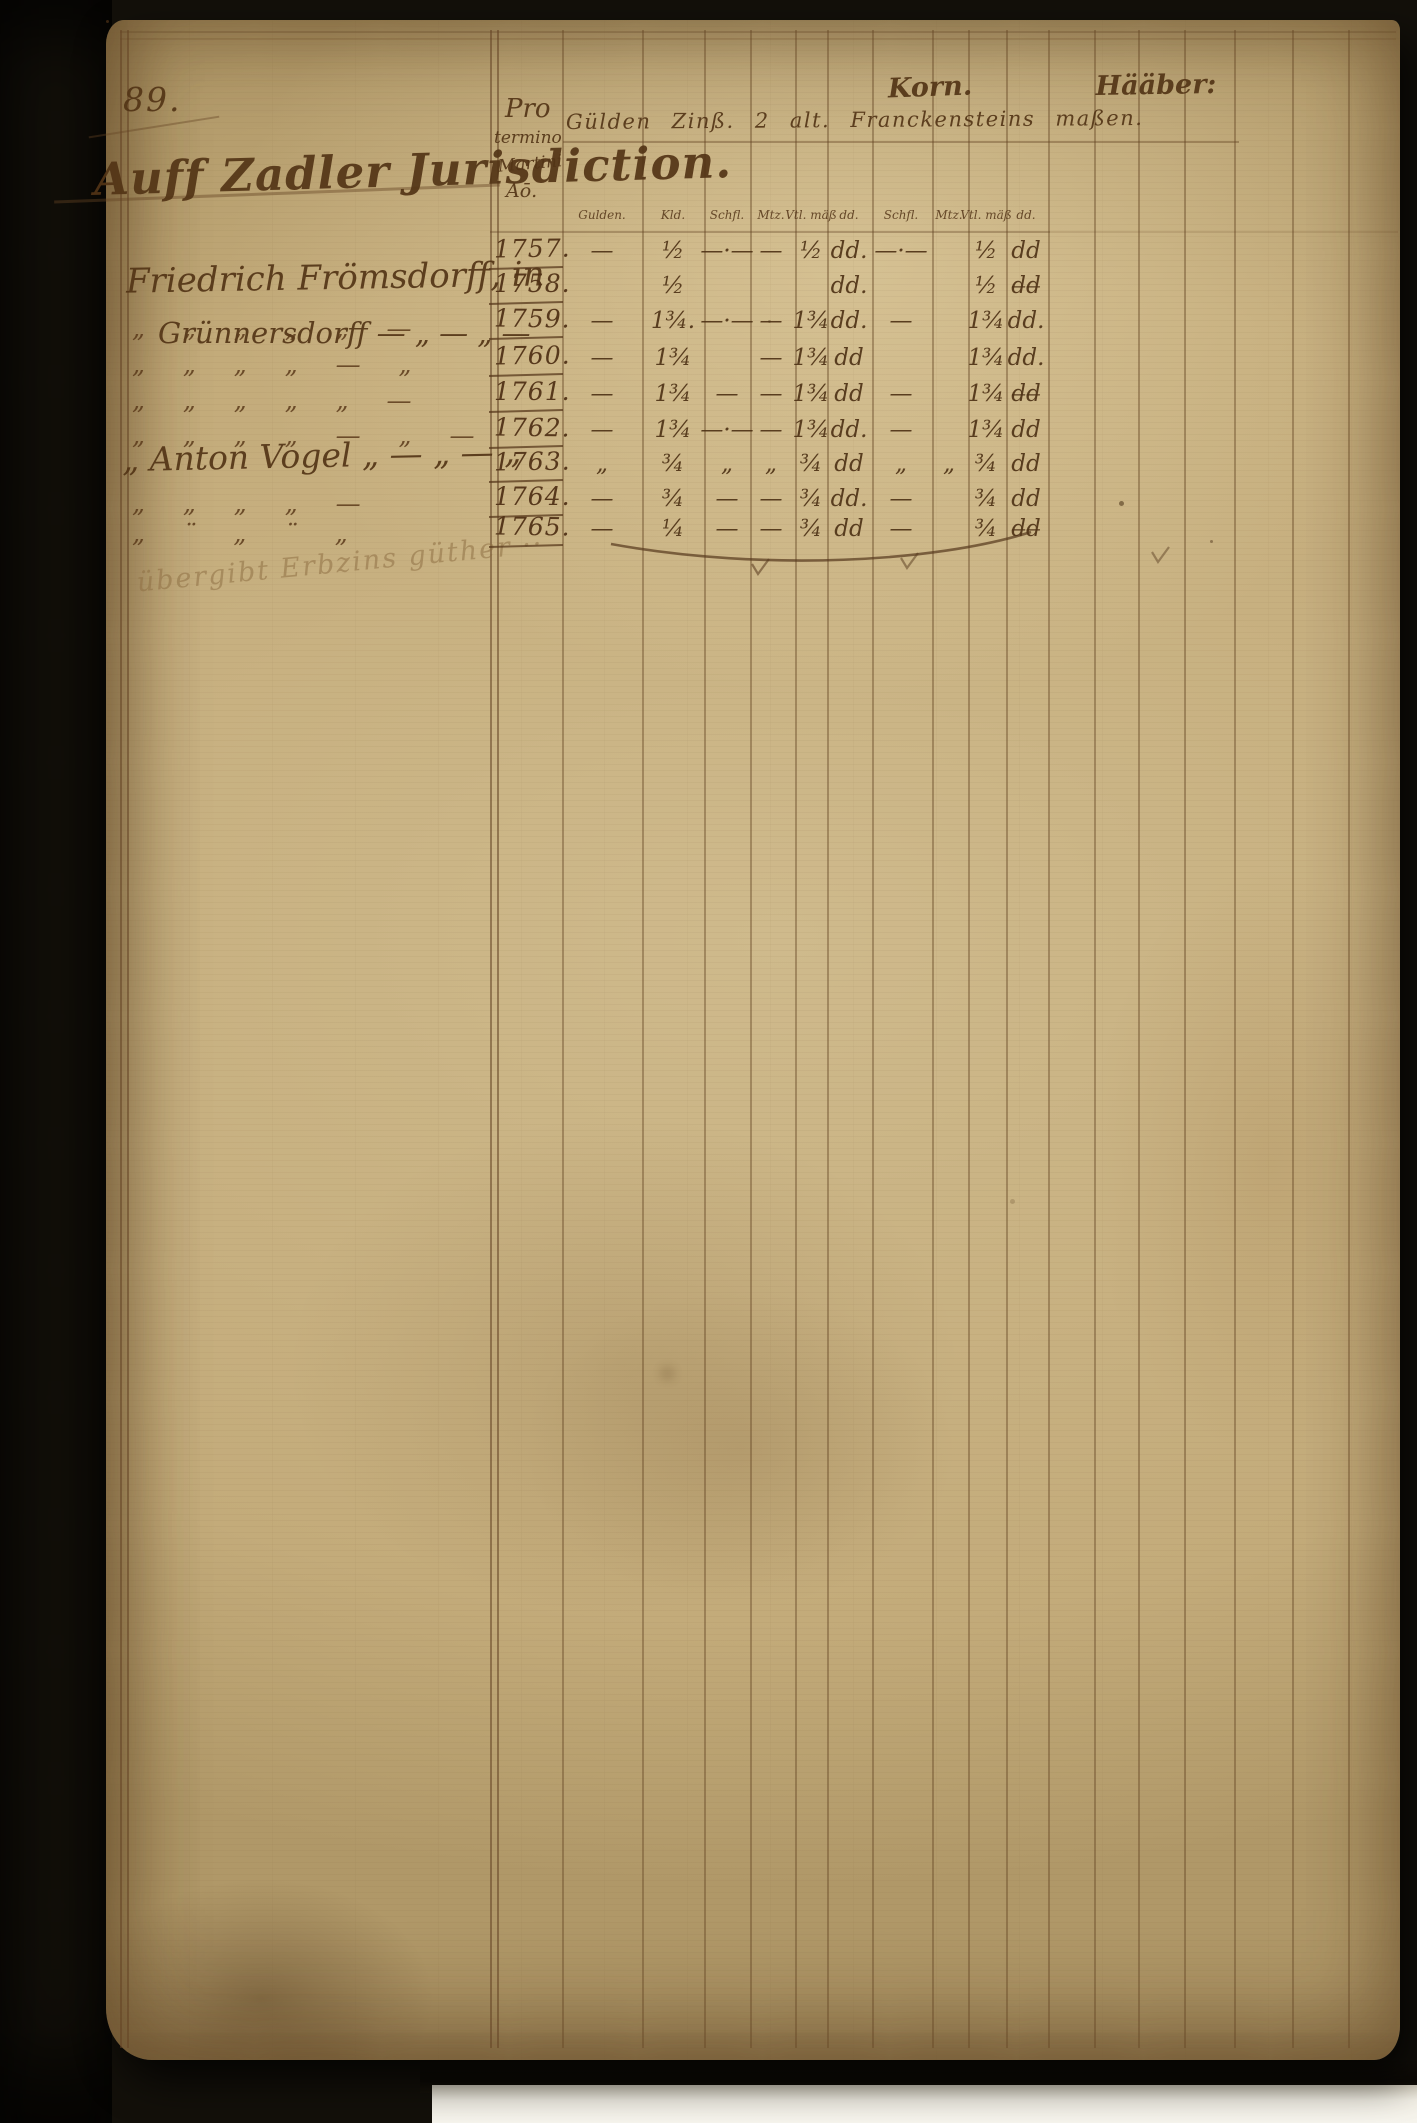 Image resolution: width=1417 pixels, height=2123 pixels. I want to click on ditto-marks: „ „ „ „ — „ —, so click(303, 435).